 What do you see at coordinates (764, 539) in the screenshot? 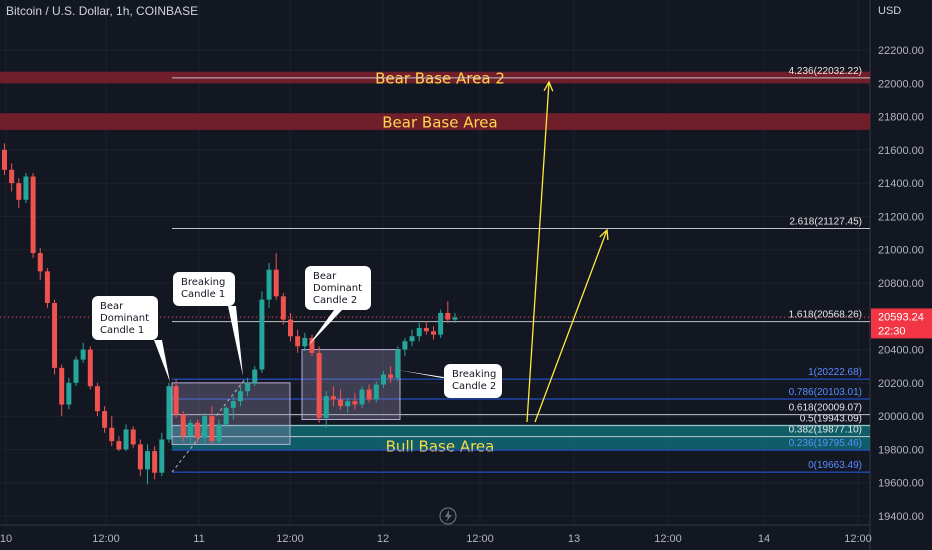
I see `x-tick-label: 14` at bounding box center [764, 539].